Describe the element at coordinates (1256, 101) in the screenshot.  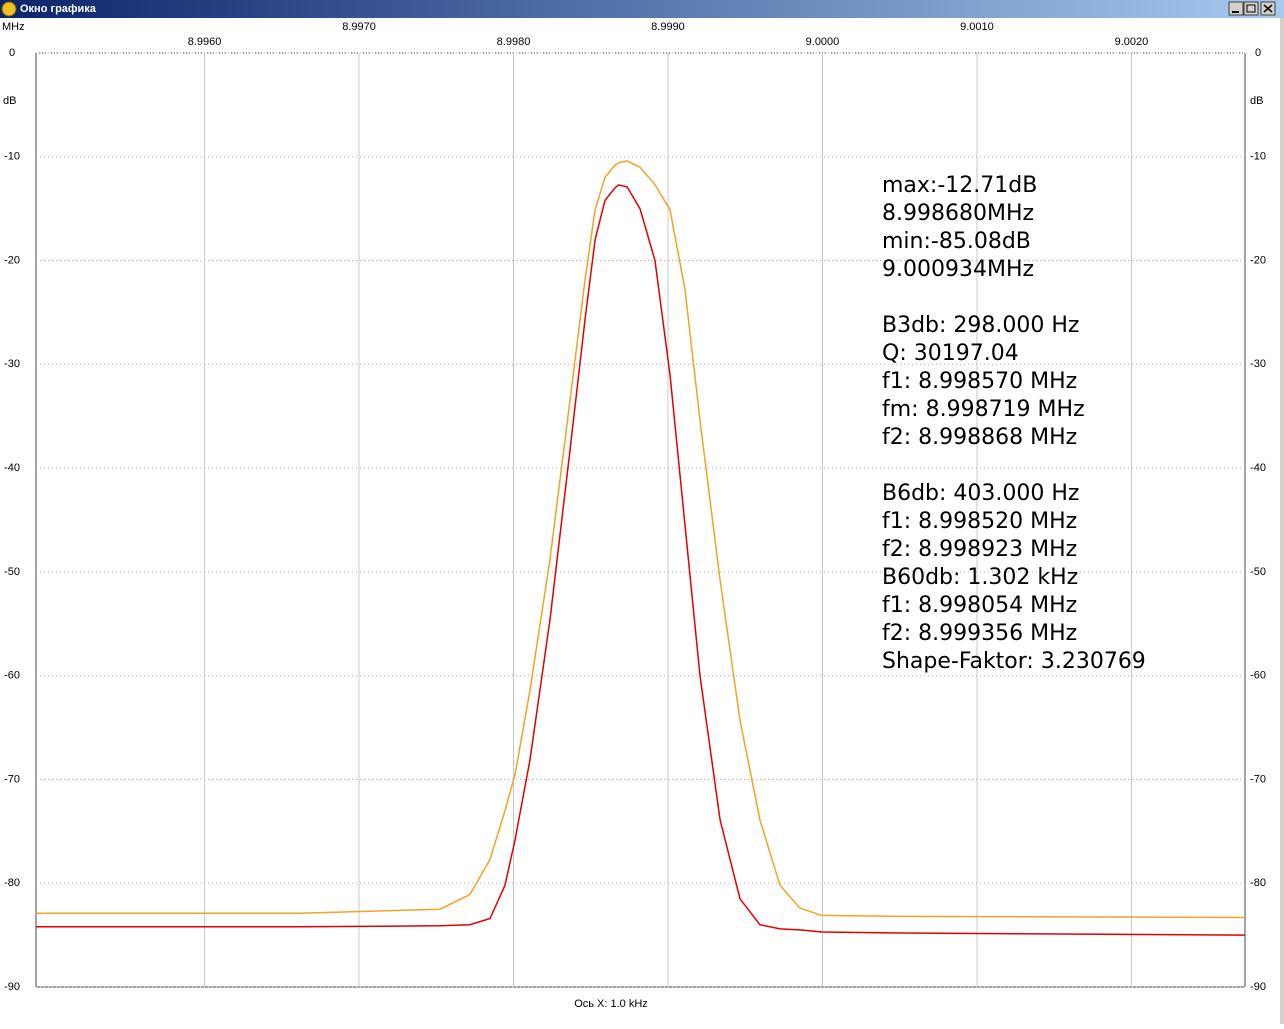
I see `y-unit-right: dB` at that location.